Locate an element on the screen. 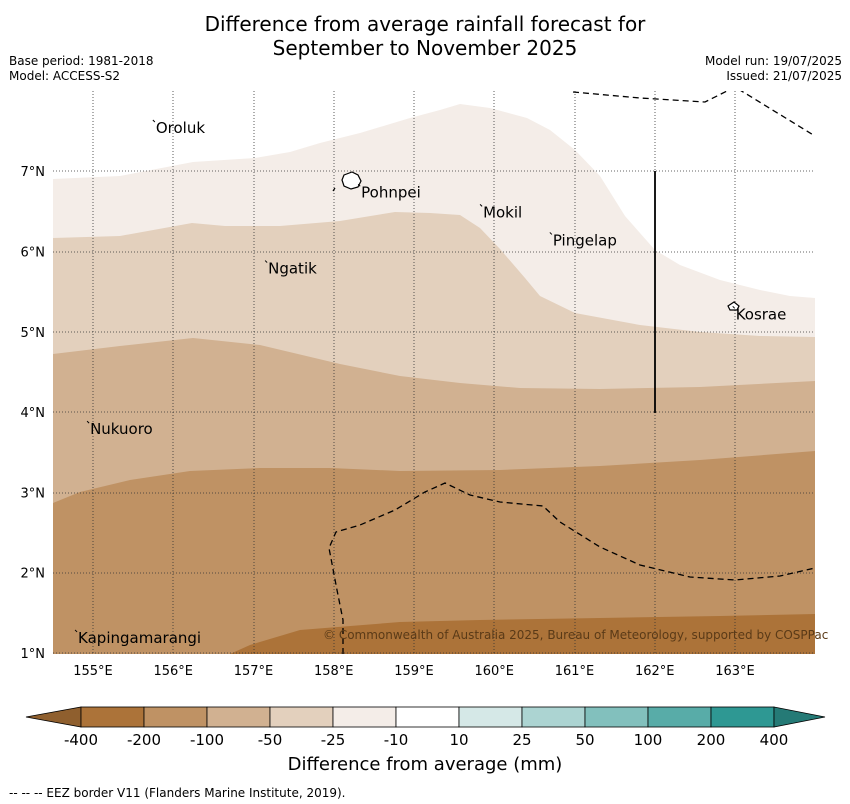 This screenshot has height=804, width=850. lon-tick-label: 159°E is located at coordinates (414, 671).